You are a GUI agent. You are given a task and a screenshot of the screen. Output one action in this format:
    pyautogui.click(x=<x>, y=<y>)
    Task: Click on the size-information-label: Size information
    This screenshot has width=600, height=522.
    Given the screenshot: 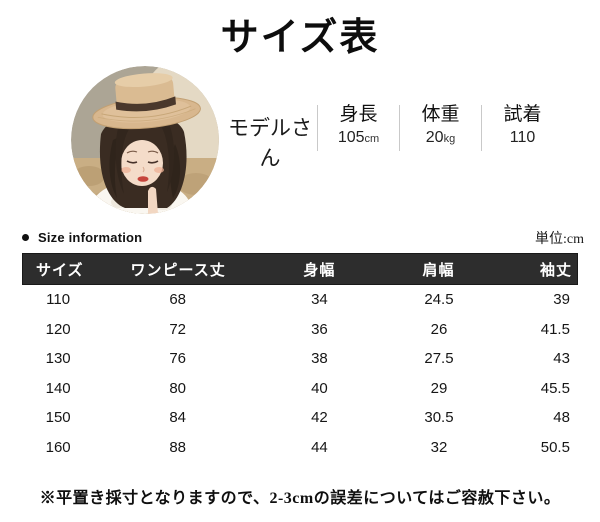 What is the action you would take?
    pyautogui.click(x=90, y=237)
    